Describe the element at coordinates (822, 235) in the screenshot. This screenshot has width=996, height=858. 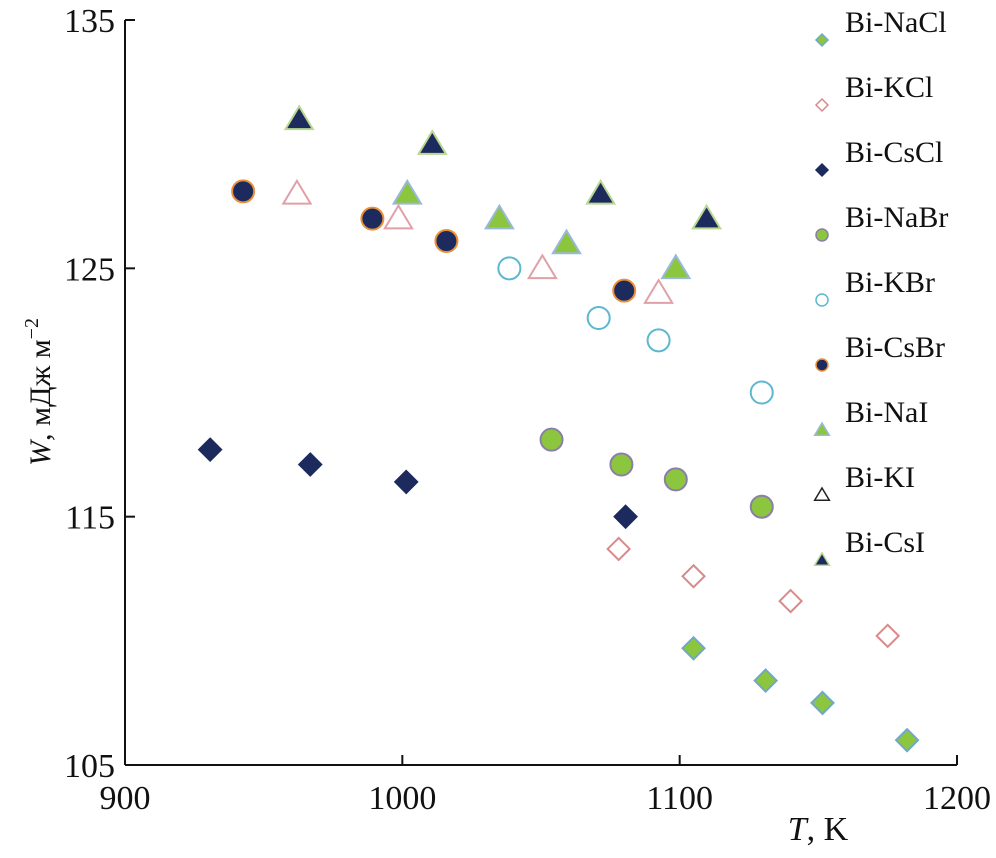
I see `legend-marker-bi-nabr` at that location.